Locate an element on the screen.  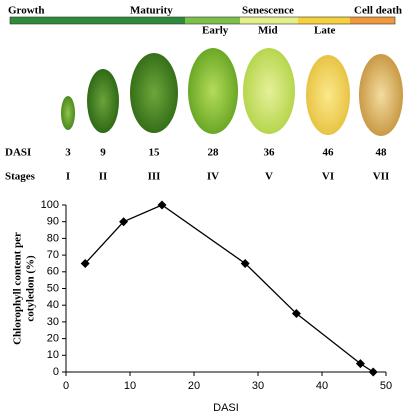
dasi-value: 36 is located at coordinates (270, 153).